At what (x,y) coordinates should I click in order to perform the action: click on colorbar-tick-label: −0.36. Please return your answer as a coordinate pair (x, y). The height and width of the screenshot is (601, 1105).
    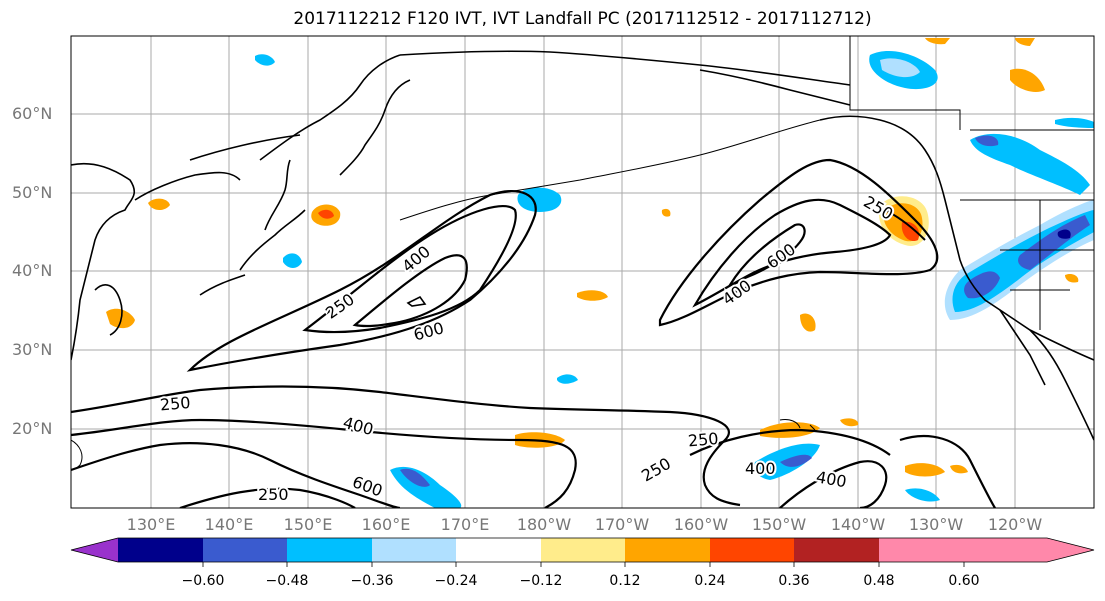
    Looking at the image, I should click on (372, 581).